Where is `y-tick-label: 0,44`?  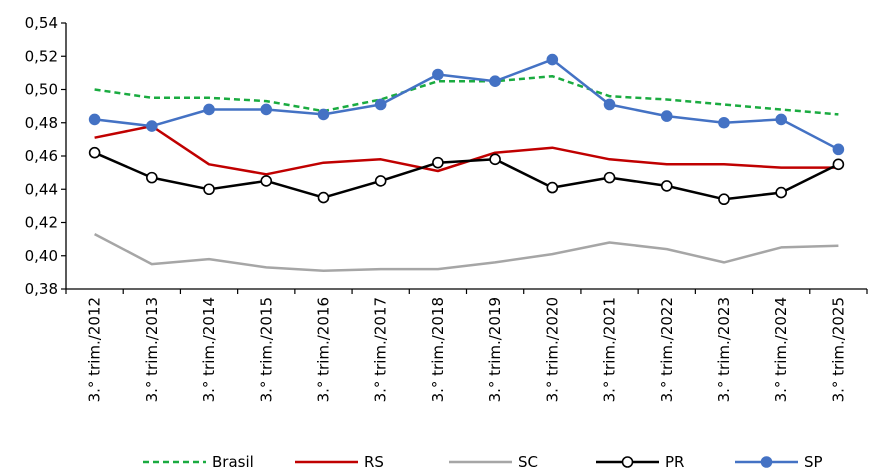 y-tick-label: 0,44 is located at coordinates (41, 189).